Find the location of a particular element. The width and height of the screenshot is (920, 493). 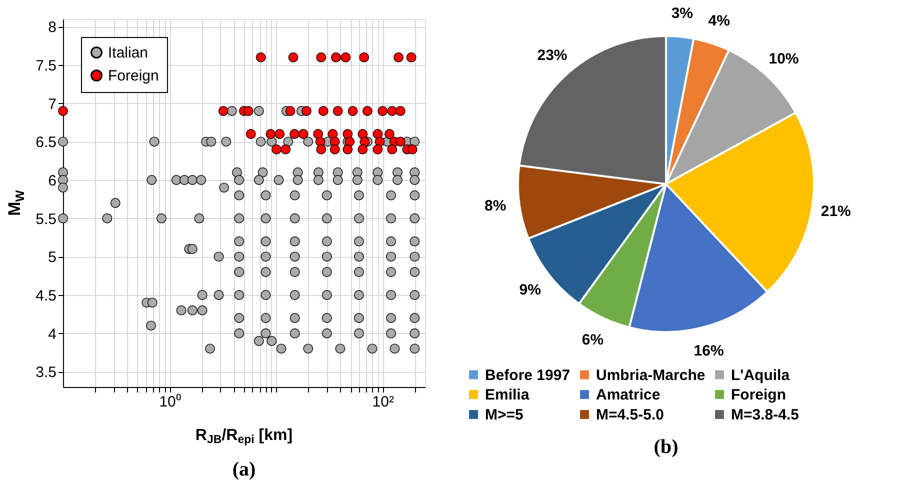

legend-label: Emilia is located at coordinates (507, 395).